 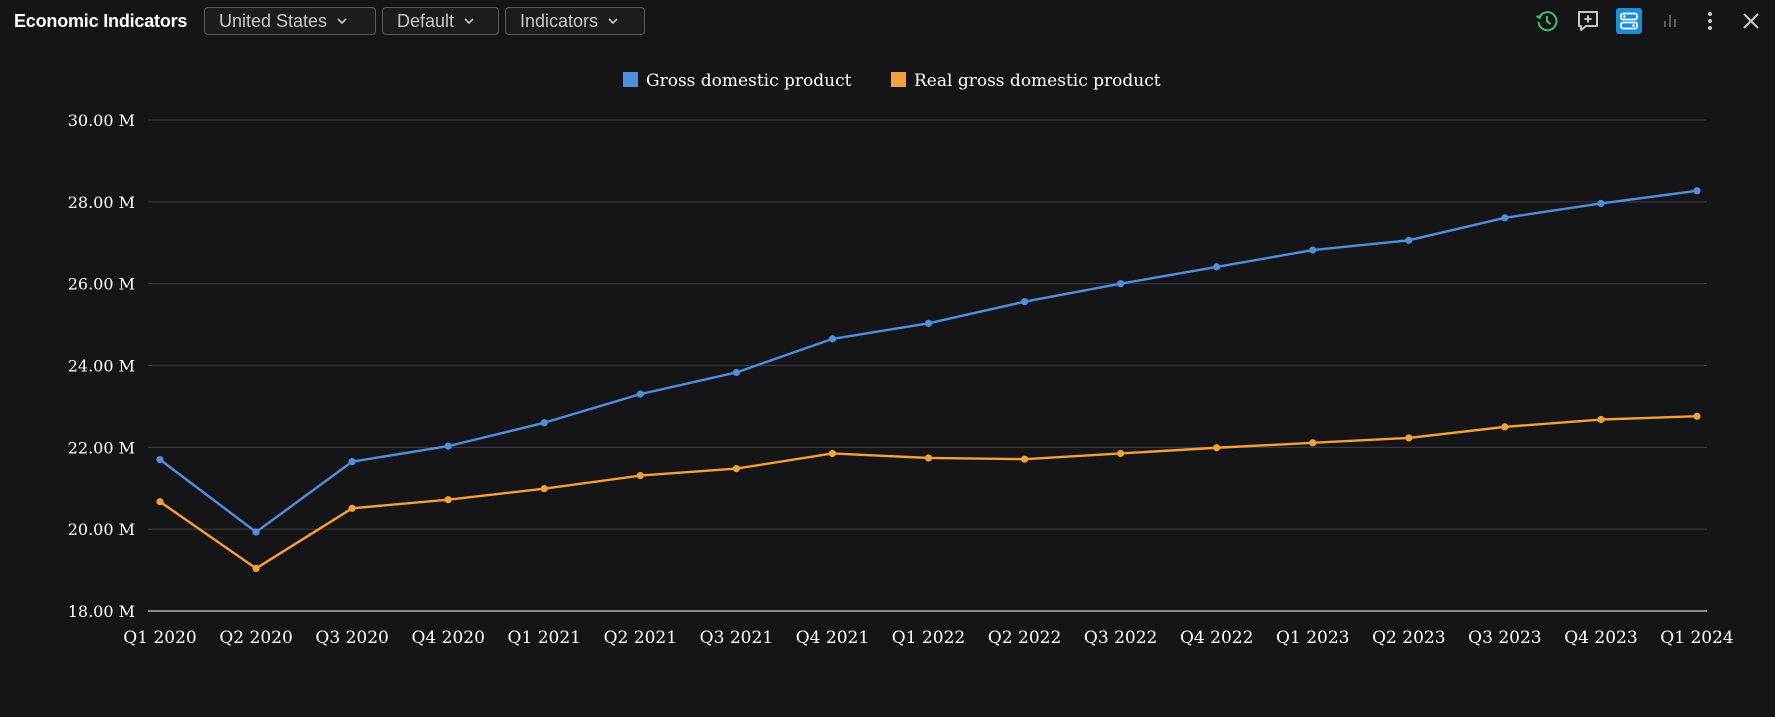 I want to click on x-tick-label: Q4 2021, so click(x=832, y=638).